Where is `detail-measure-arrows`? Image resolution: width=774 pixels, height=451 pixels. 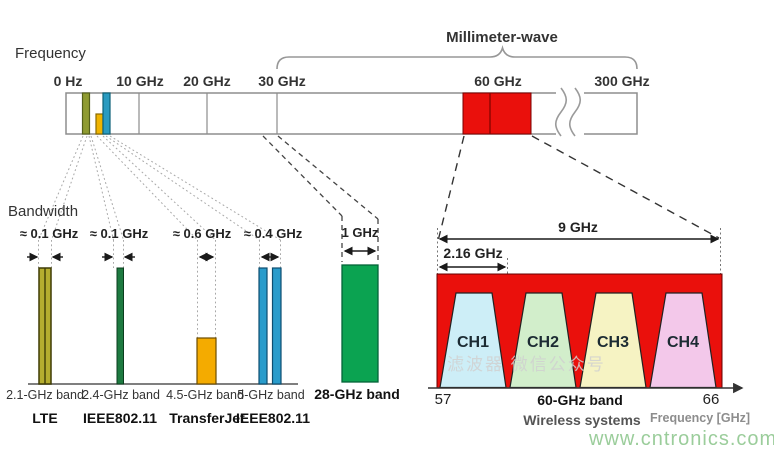 detail-measure-arrows is located at coordinates (579, 253).